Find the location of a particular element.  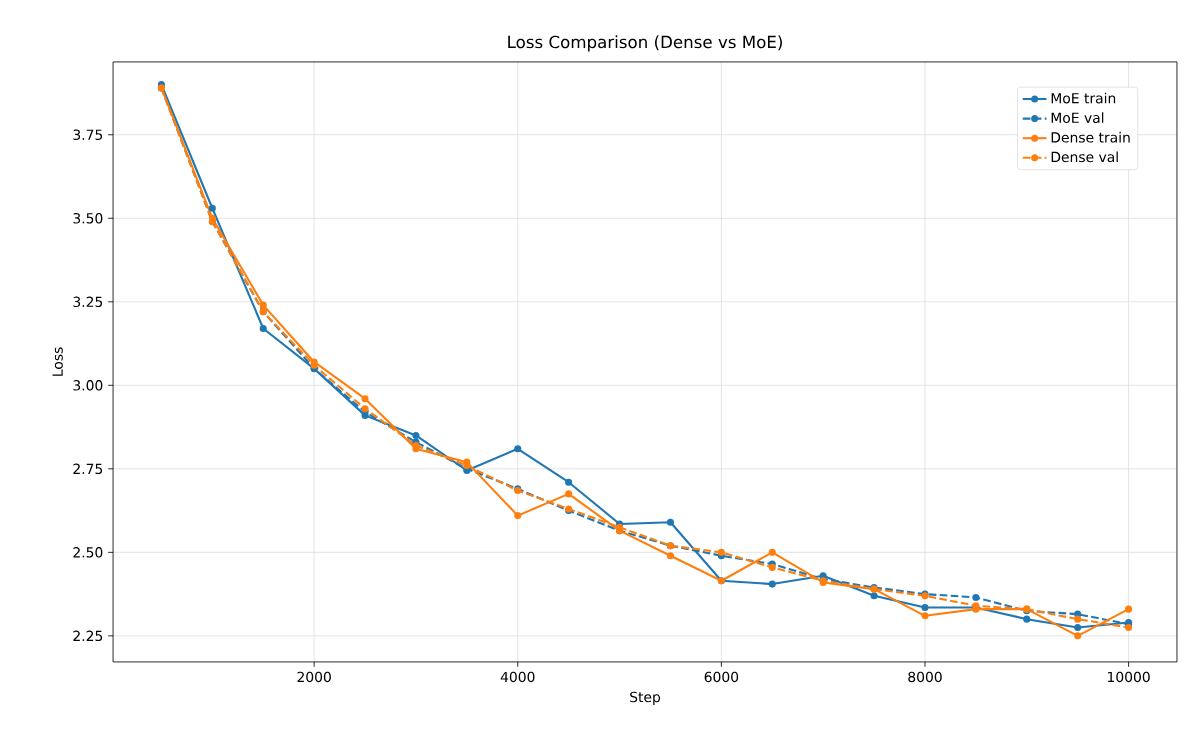

legend-label: Dense train is located at coordinates (1090, 137).